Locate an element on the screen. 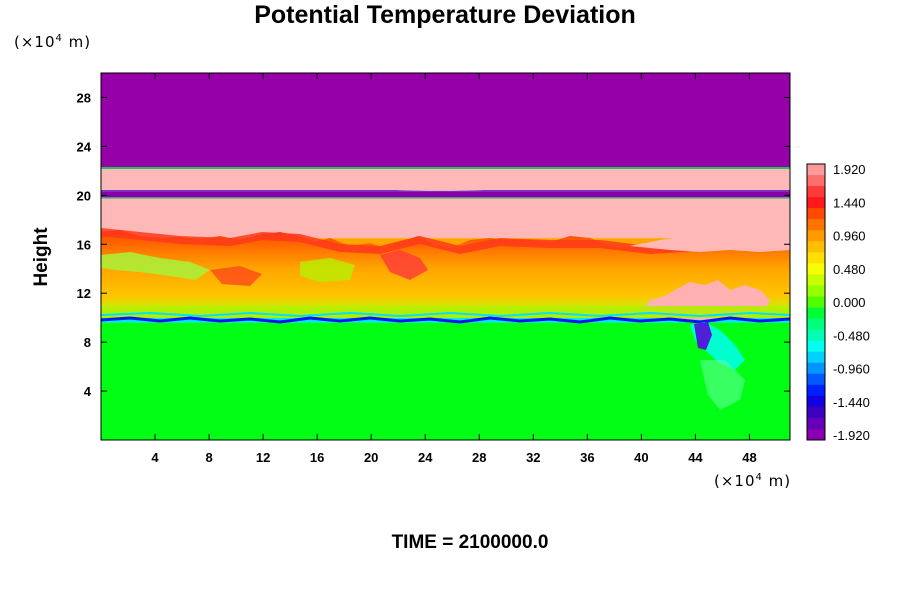  x-tick-label: 4 is located at coordinates (155, 457).